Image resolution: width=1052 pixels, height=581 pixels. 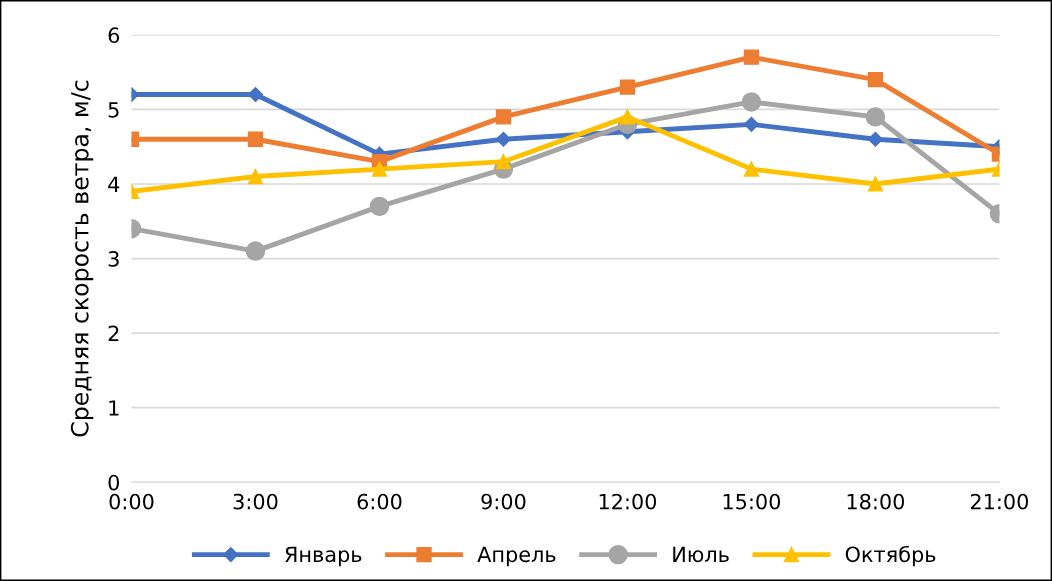 What do you see at coordinates (516, 556) in the screenshot?
I see `legend-label: Апрель` at bounding box center [516, 556].